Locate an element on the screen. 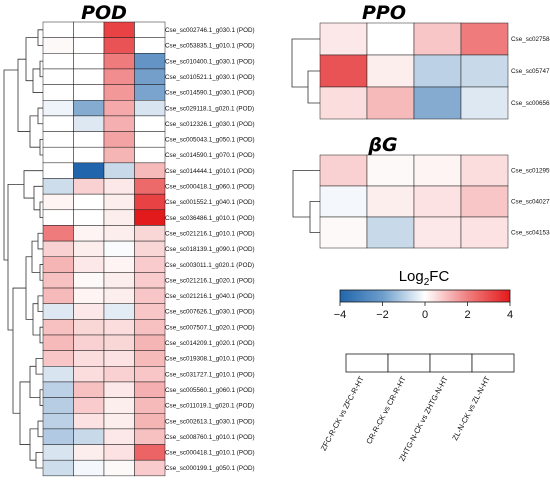 This screenshot has width=550, height=488. row-label: Cse_sc014444.1_g010.1 (POD) is located at coordinates (210, 171).